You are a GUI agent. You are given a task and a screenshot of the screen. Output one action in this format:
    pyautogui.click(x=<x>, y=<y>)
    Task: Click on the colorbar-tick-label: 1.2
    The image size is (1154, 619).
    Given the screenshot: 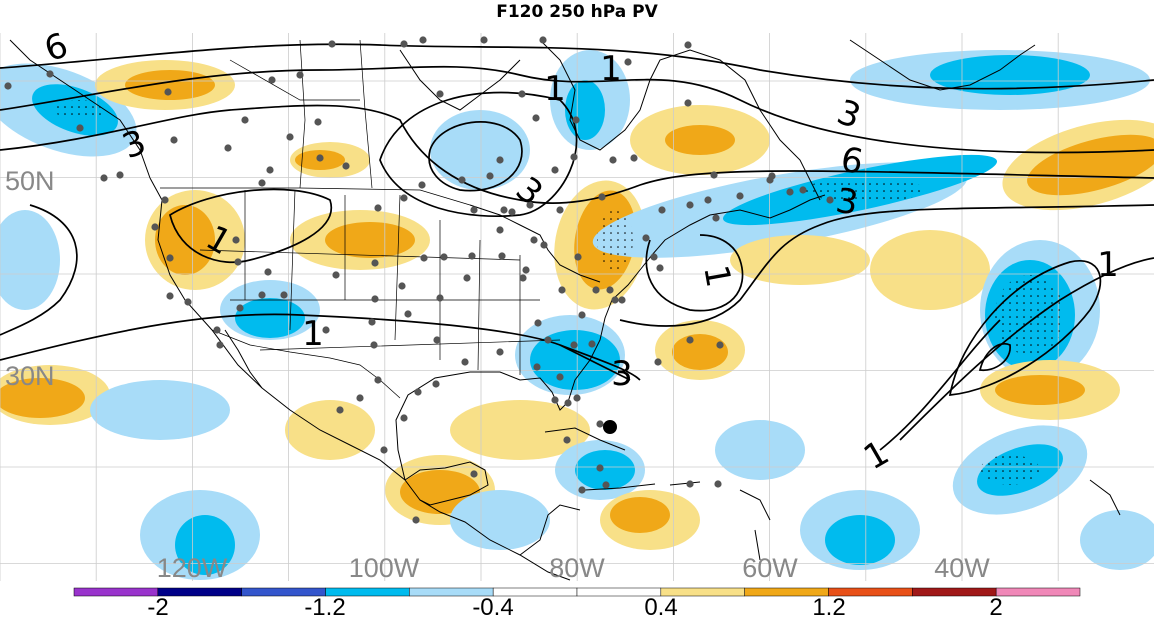 What is the action you would take?
    pyautogui.click(x=828, y=606)
    